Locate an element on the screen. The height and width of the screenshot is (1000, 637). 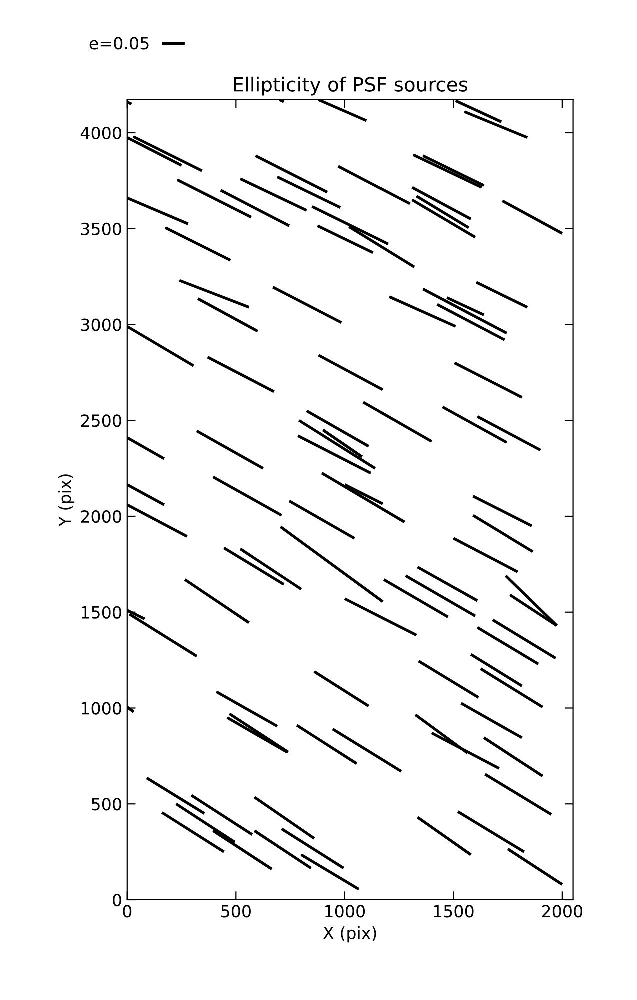
x-axis-title: X (pix) is located at coordinates (349, 934).